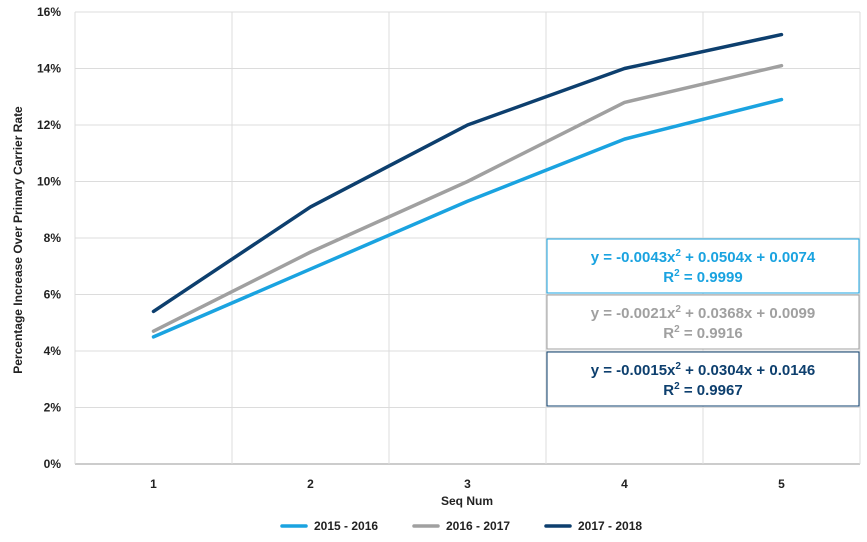 The width and height of the screenshot is (867, 542). I want to click on trendline-equation: y = -0.0021x2 + 0.0368x + 0.0099, so click(703, 313).